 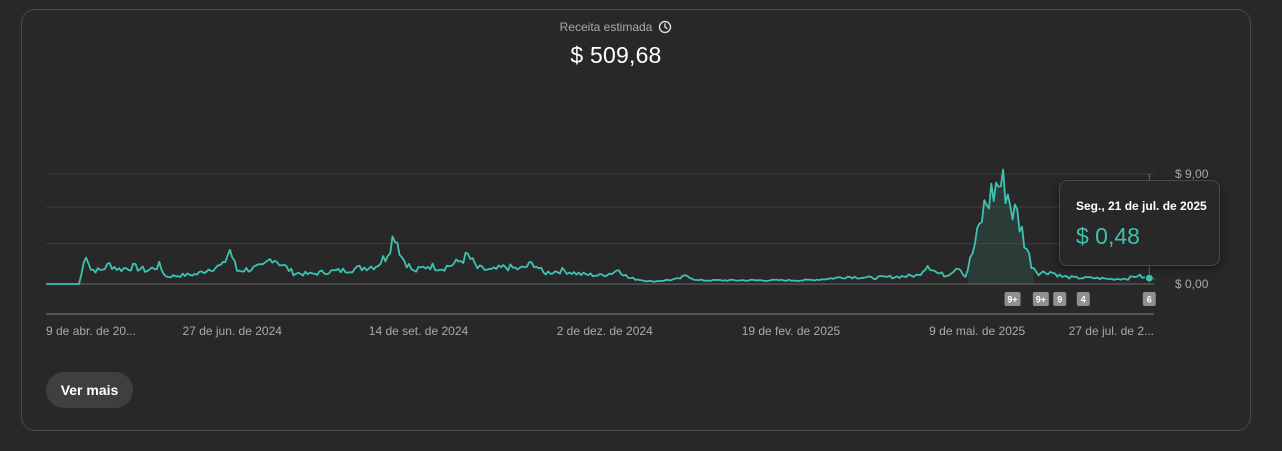 I want to click on annotation-badge-label: 6, so click(x=1149, y=300).